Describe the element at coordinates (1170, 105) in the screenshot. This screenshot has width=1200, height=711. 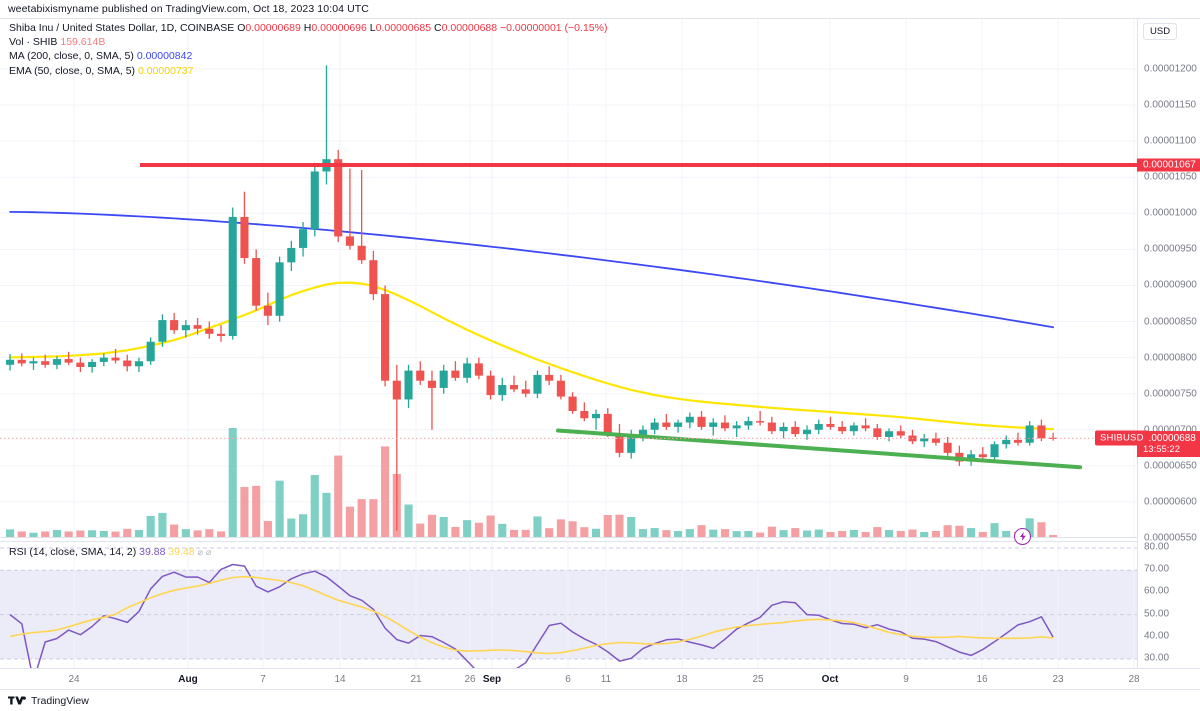
I see `price-axis-label: 0.00001150` at that location.